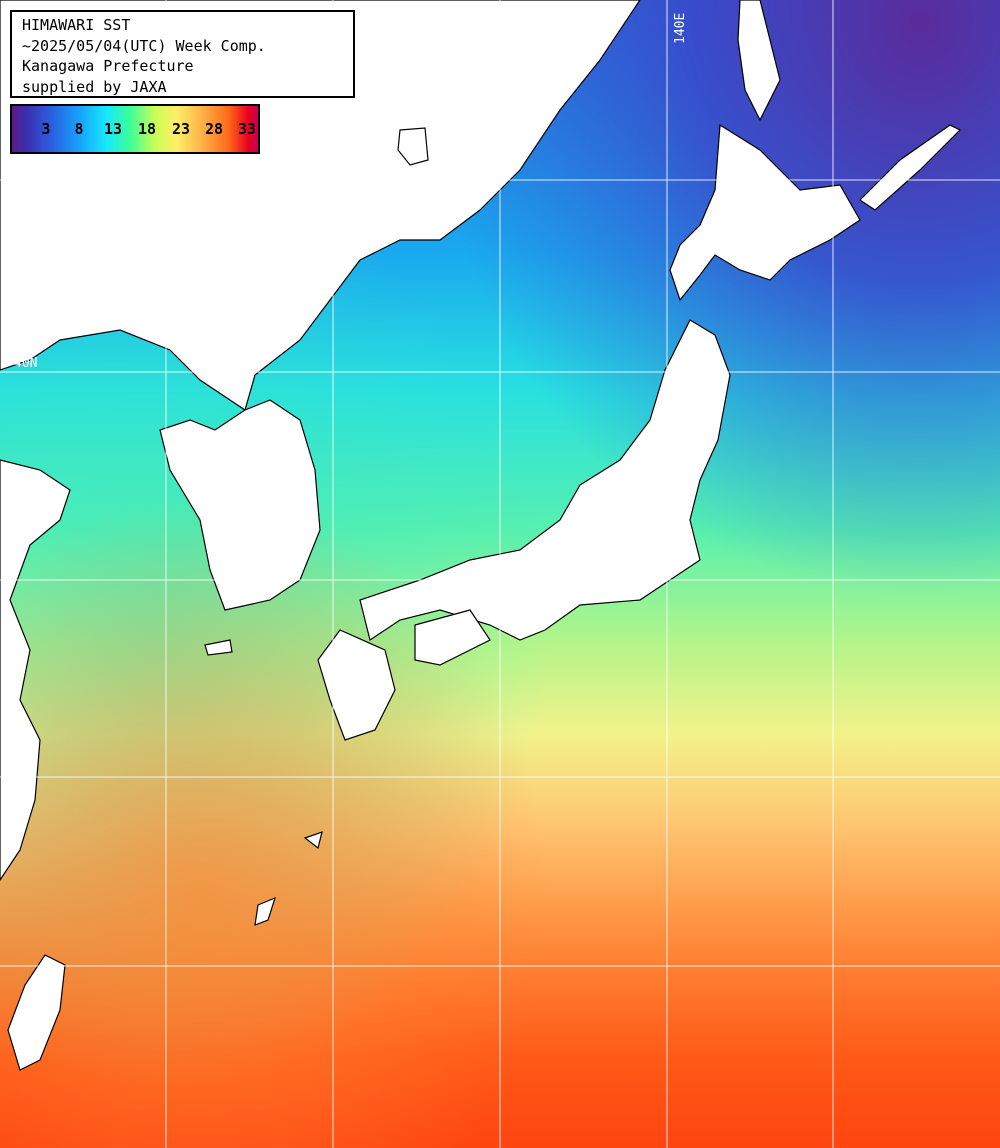 The image size is (1000, 1148). What do you see at coordinates (135, 129) in the screenshot?
I see `color-scale-legend: 3 8 13 18 23 28 33` at bounding box center [135, 129].